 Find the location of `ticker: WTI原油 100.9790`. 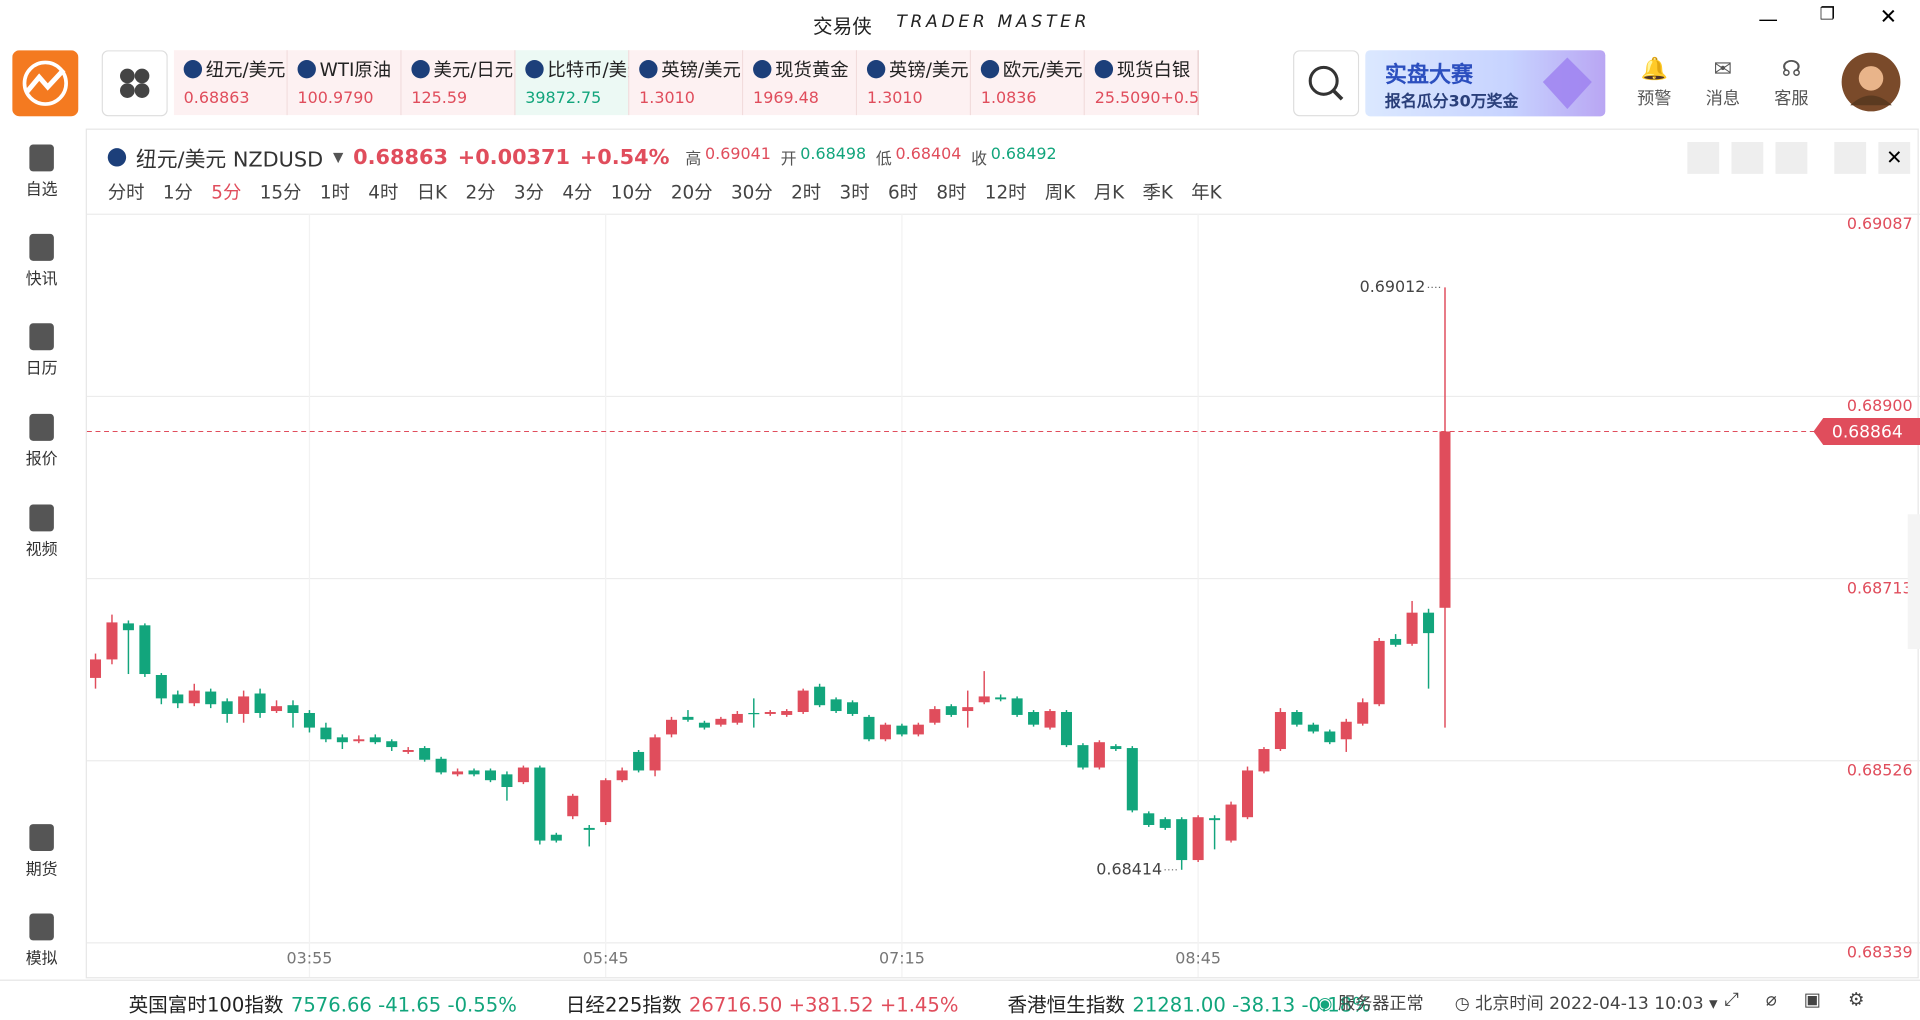

ticker: WTI原油 100.9790 is located at coordinates (344, 83).